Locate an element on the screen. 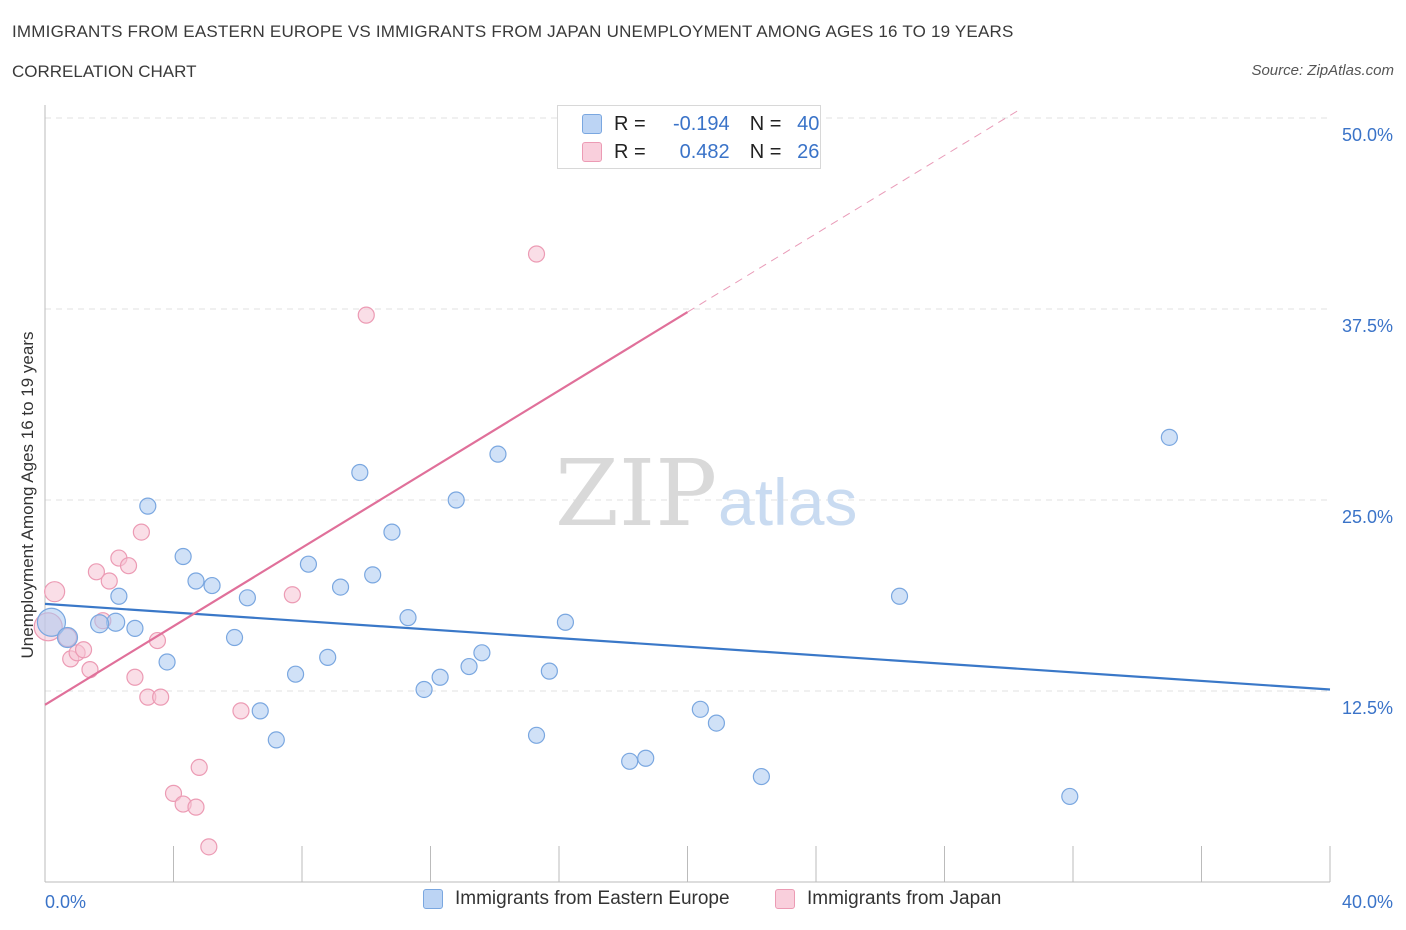 Image resolution: width=1406 pixels, height=930 pixels. y-tick-label-3: 50.0% is located at coordinates (1367, 135).